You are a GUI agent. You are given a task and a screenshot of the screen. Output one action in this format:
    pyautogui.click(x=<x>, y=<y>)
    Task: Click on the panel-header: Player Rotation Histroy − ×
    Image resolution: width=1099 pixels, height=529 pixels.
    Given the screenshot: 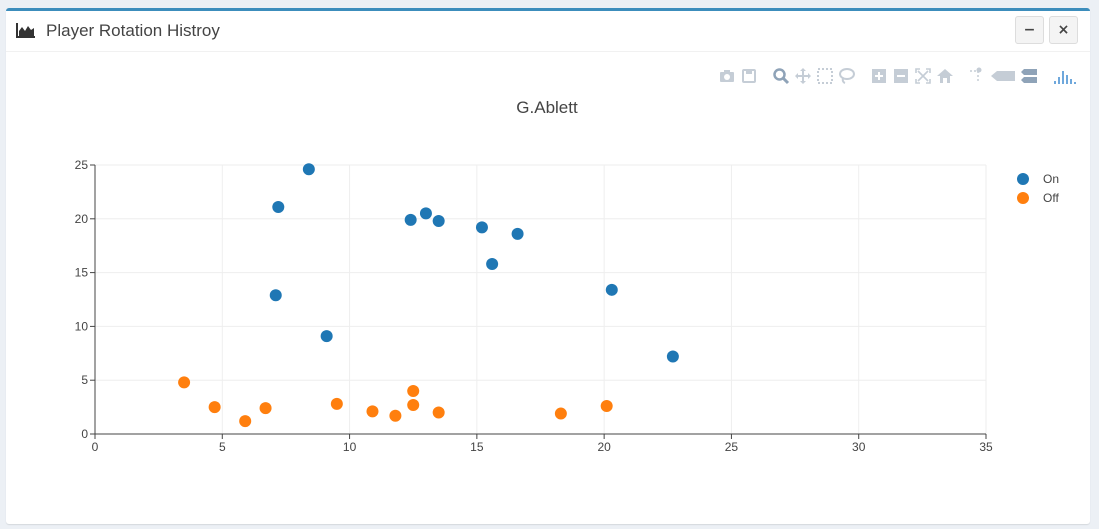 What is the action you would take?
    pyautogui.click(x=548, y=31)
    